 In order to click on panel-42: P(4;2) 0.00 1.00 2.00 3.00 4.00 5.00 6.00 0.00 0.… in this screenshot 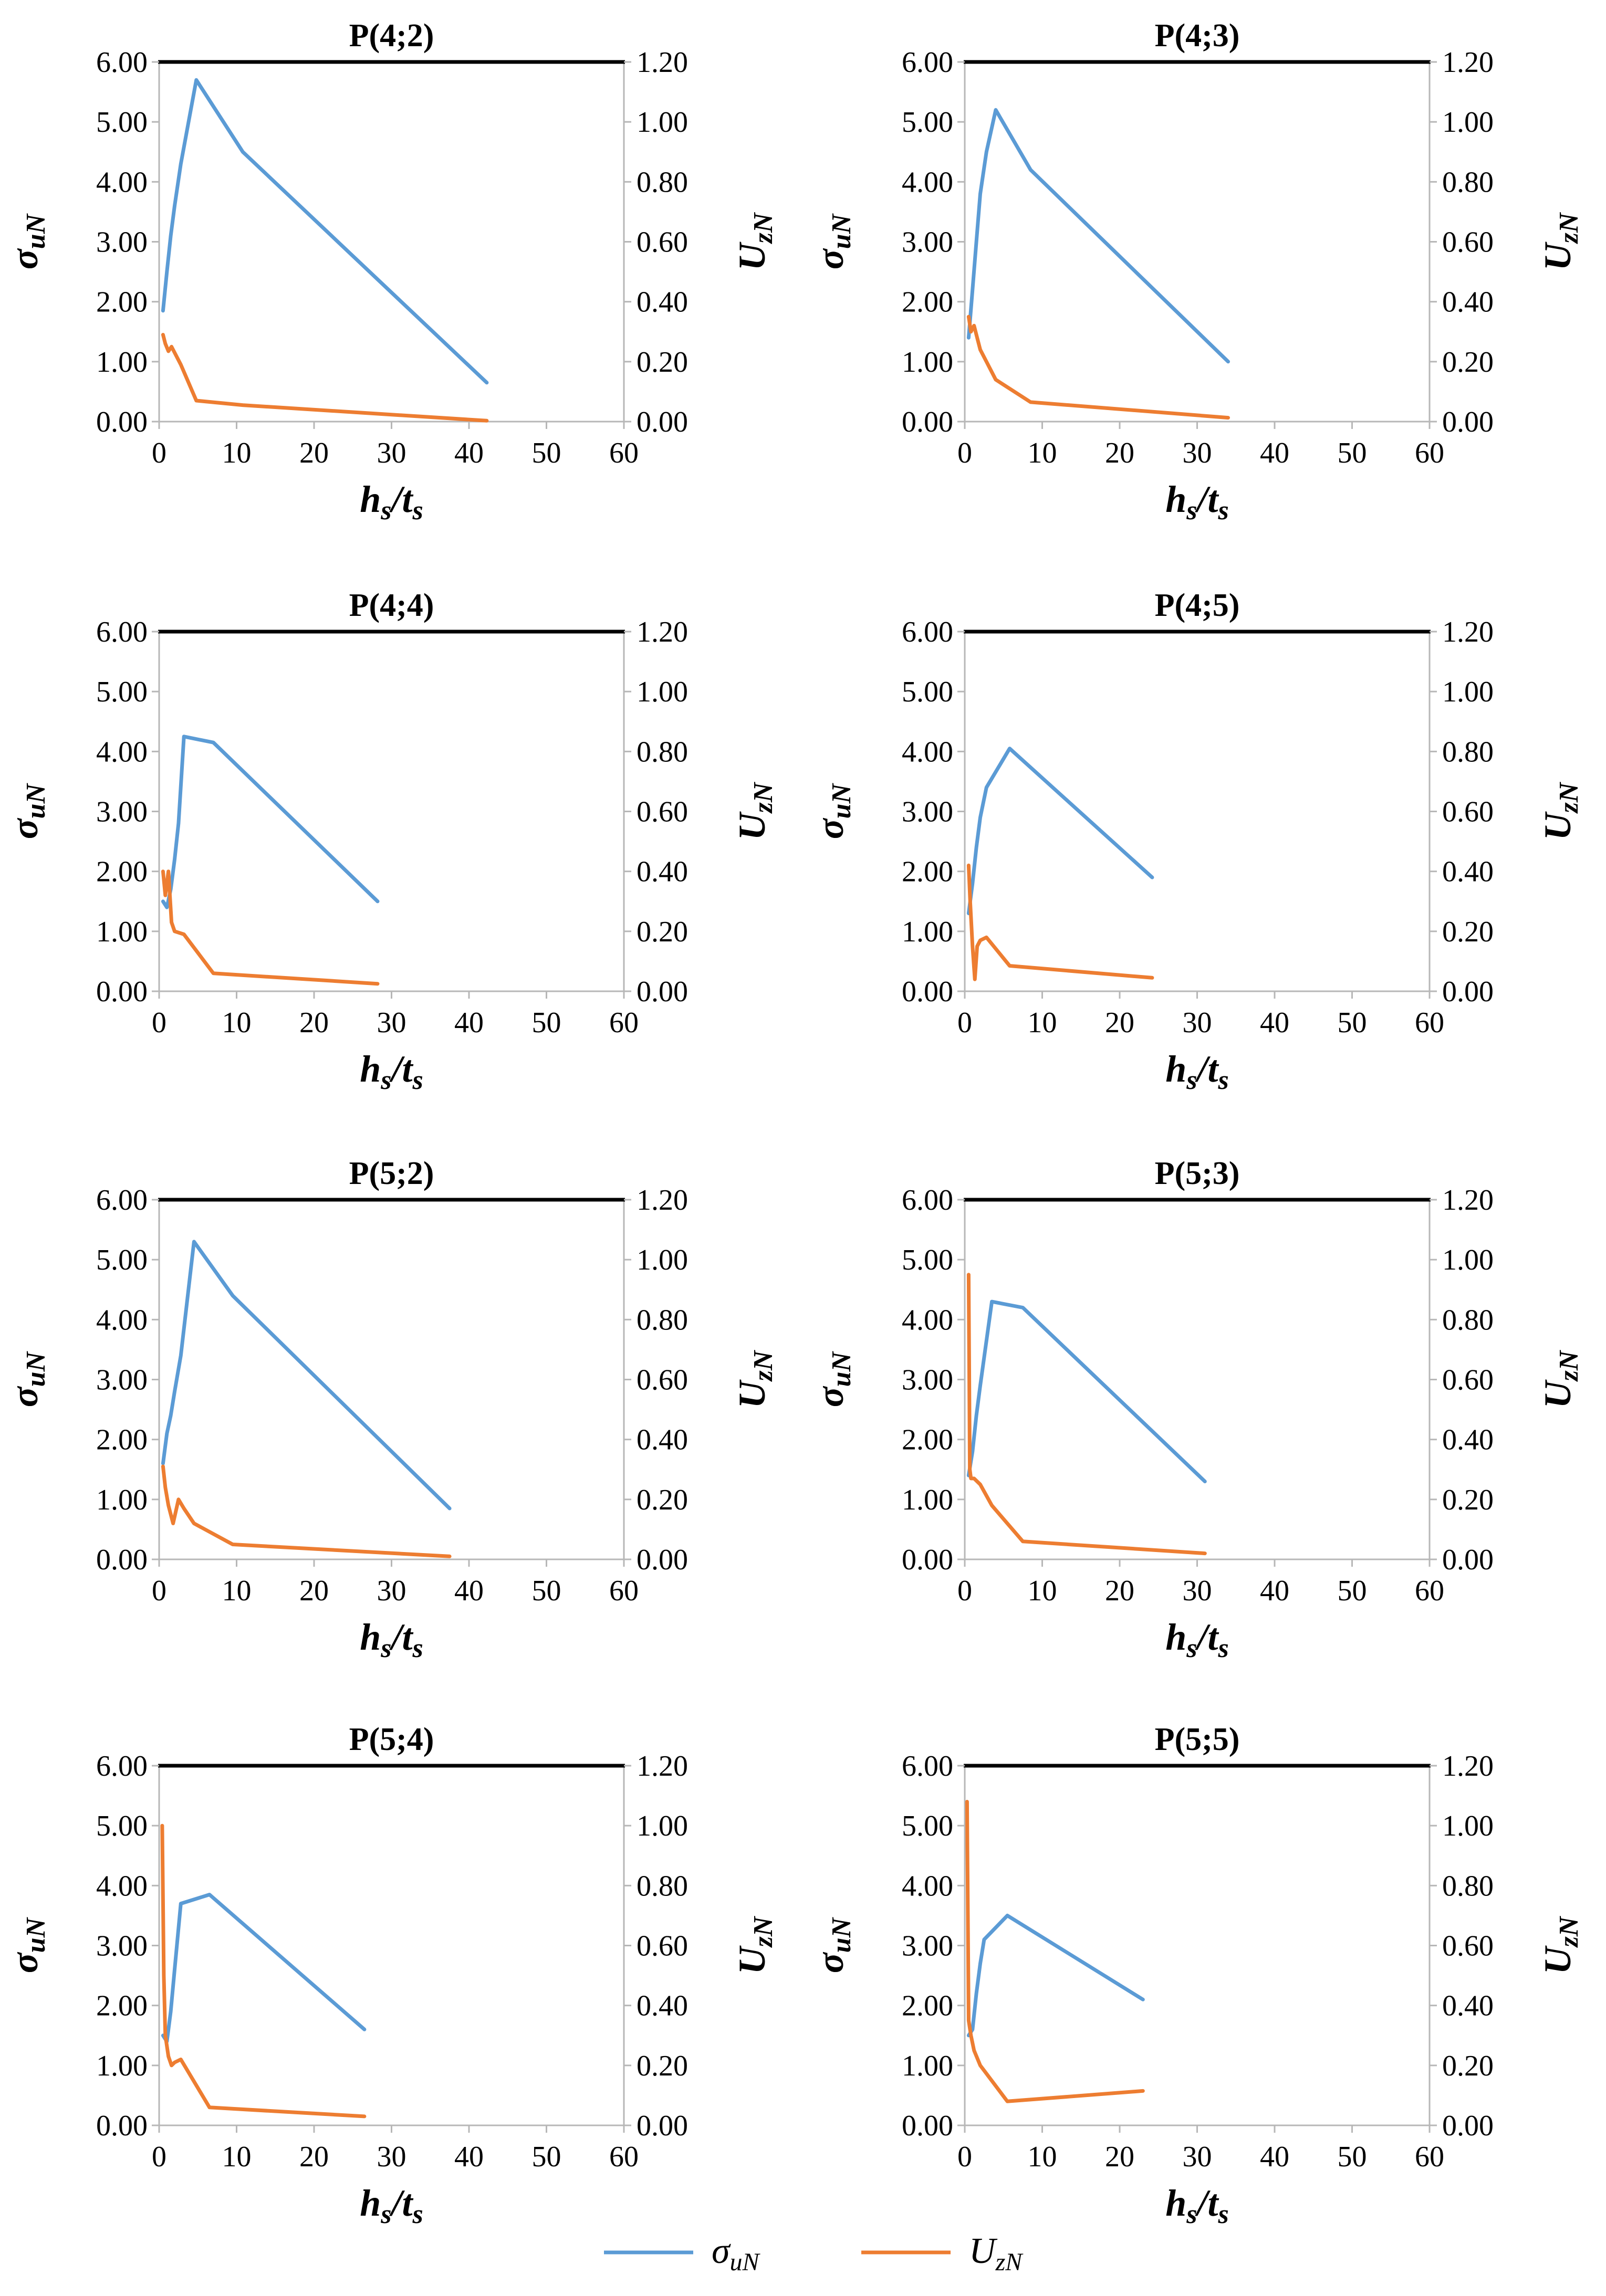, I will do `click(391, 272)`.